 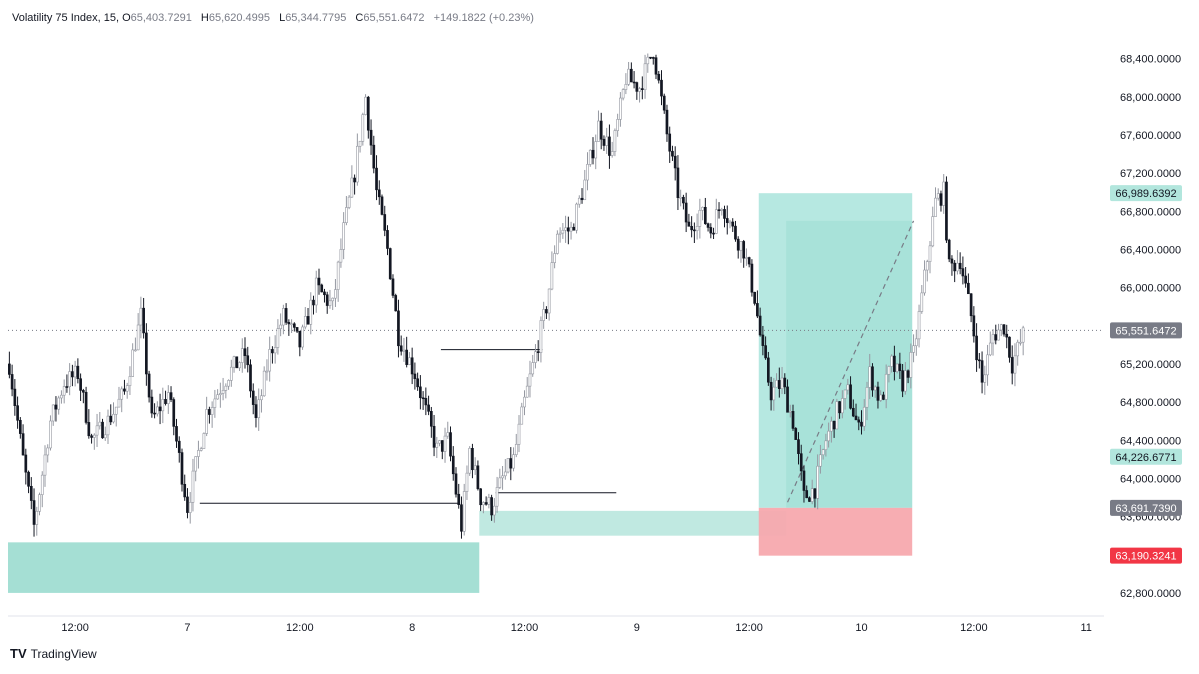 I want to click on tradingview-branding: TV TradingView, so click(x=53, y=653).